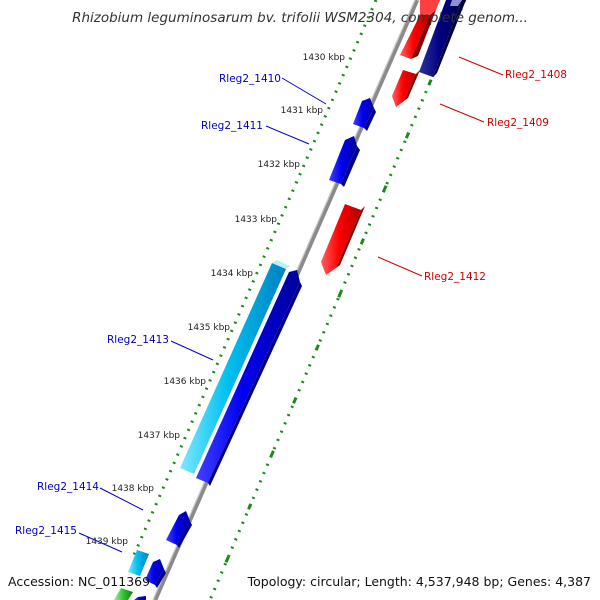 The height and width of the screenshot is (600, 600). Describe the element at coordinates (159, 436) in the screenshot. I see `ruler-label-1437: 1437 kbp` at that location.